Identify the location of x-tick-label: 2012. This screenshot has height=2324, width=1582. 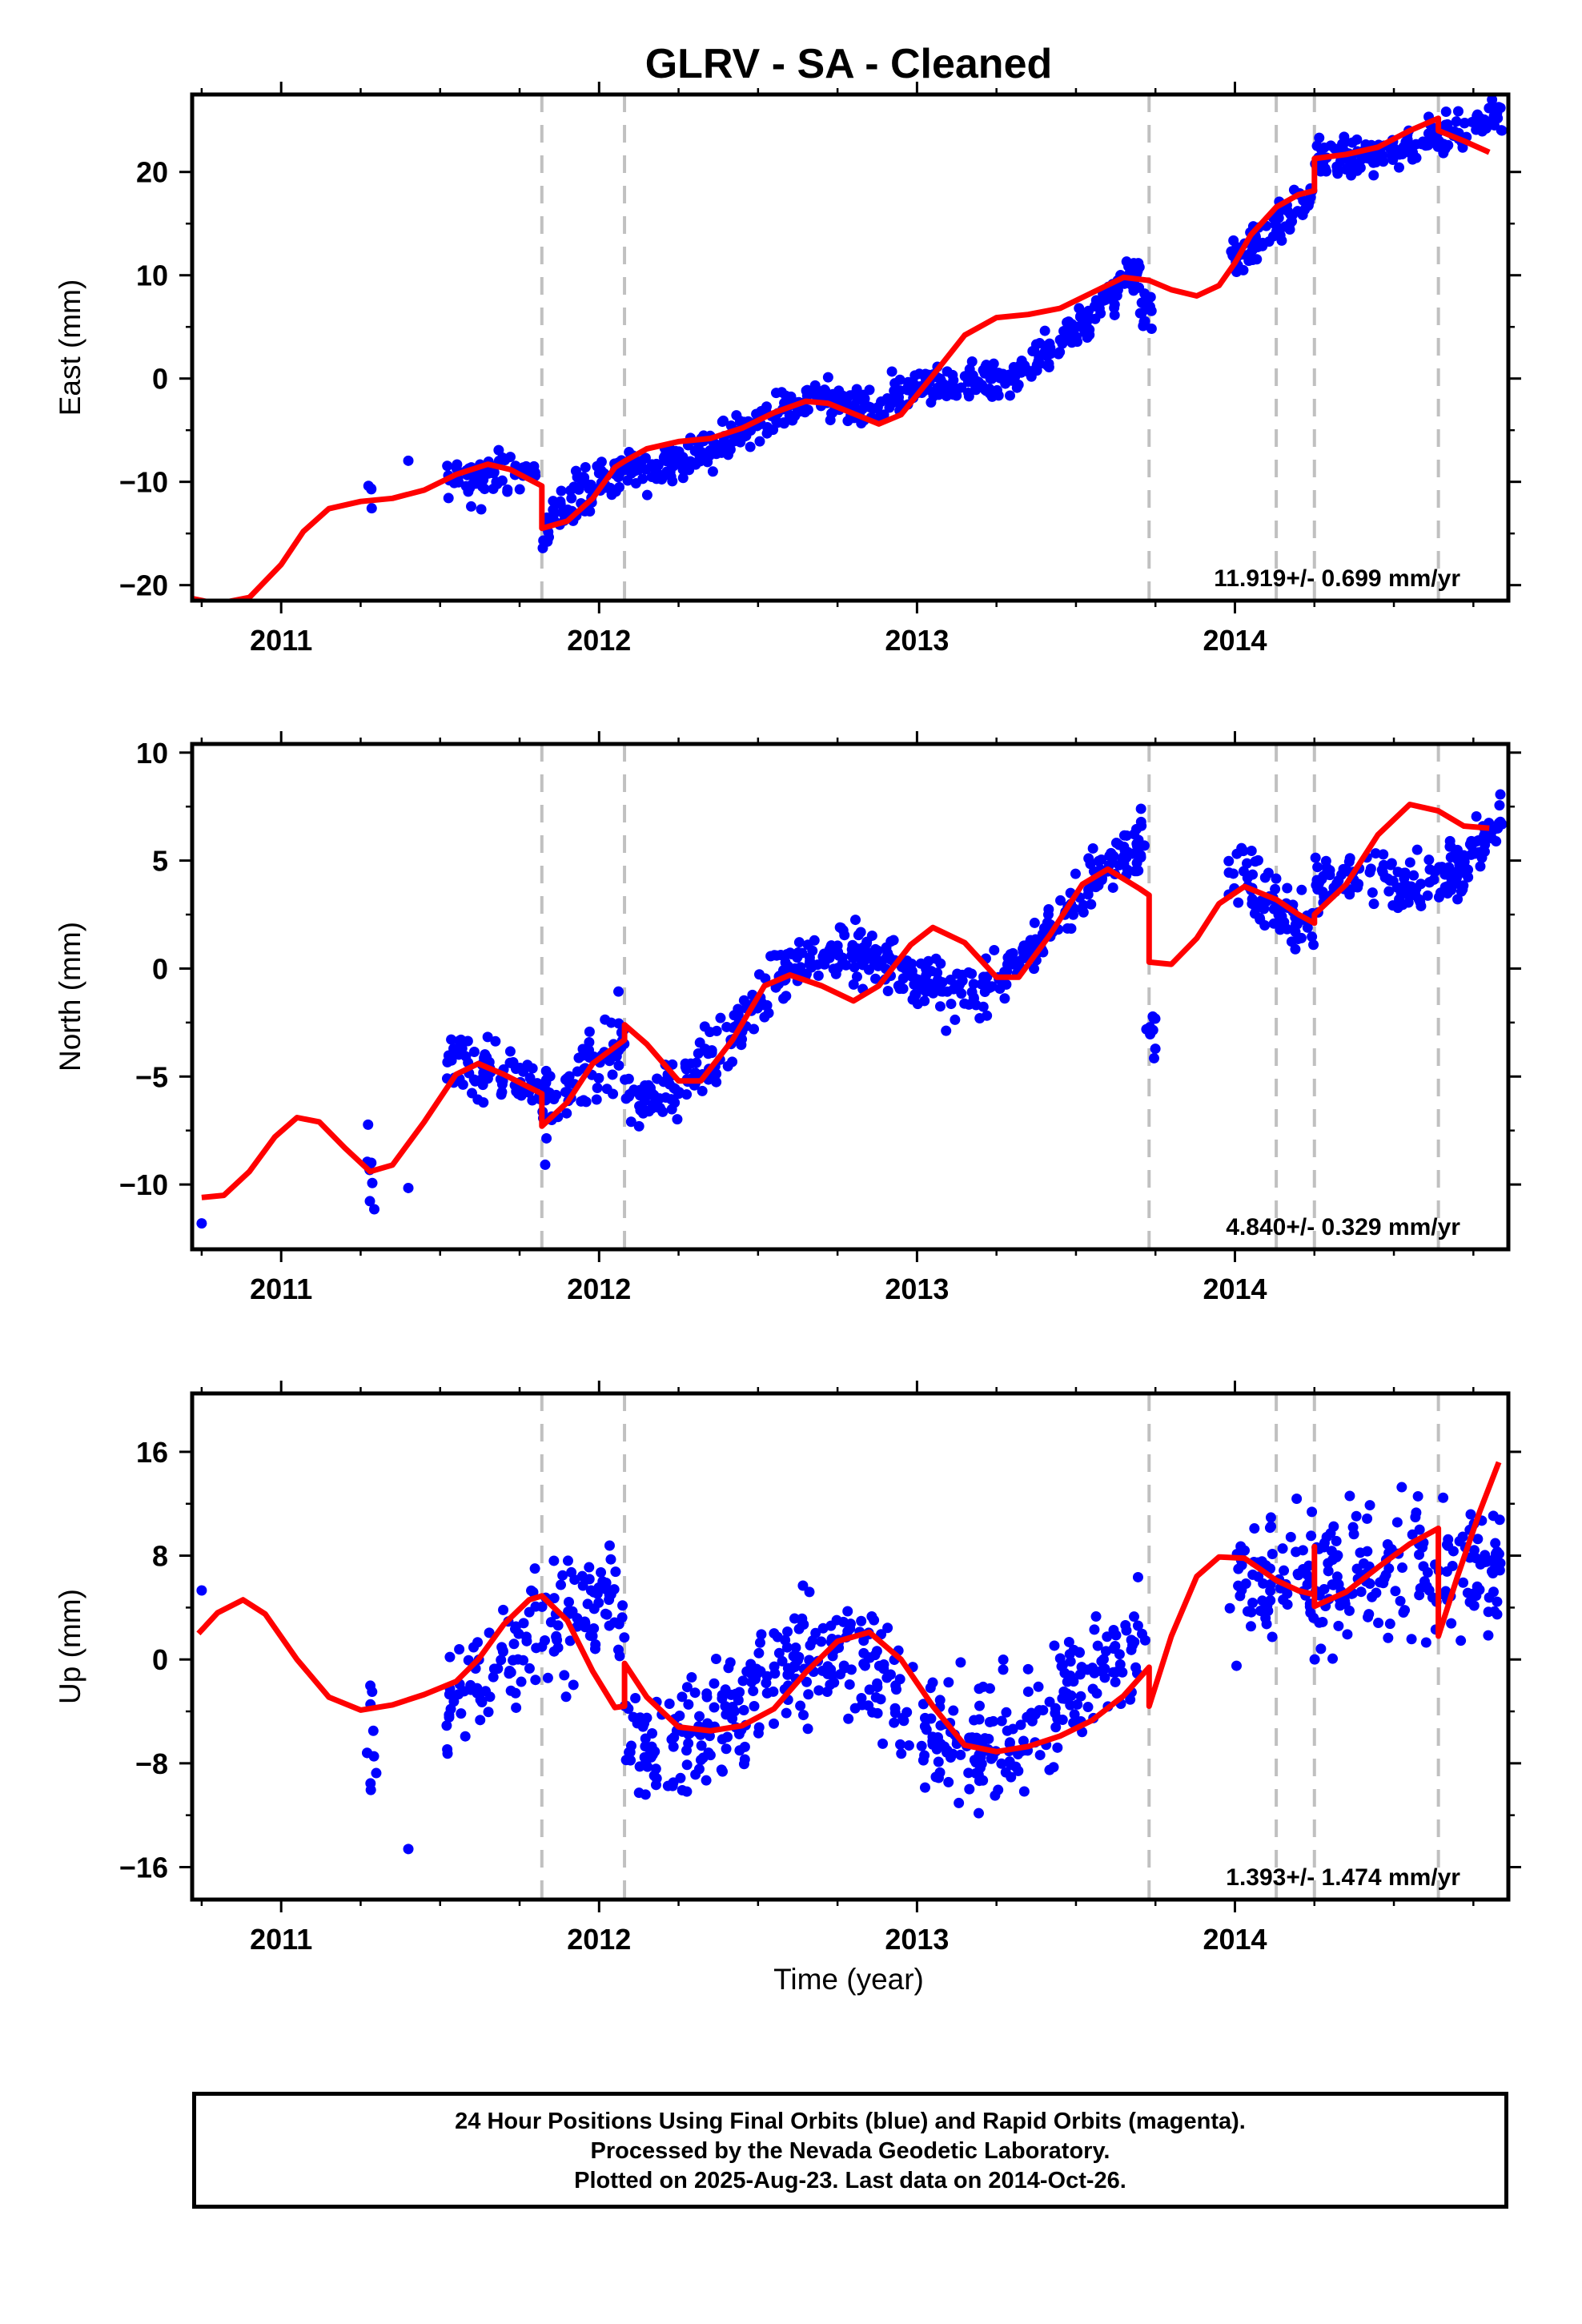
(599, 1940).